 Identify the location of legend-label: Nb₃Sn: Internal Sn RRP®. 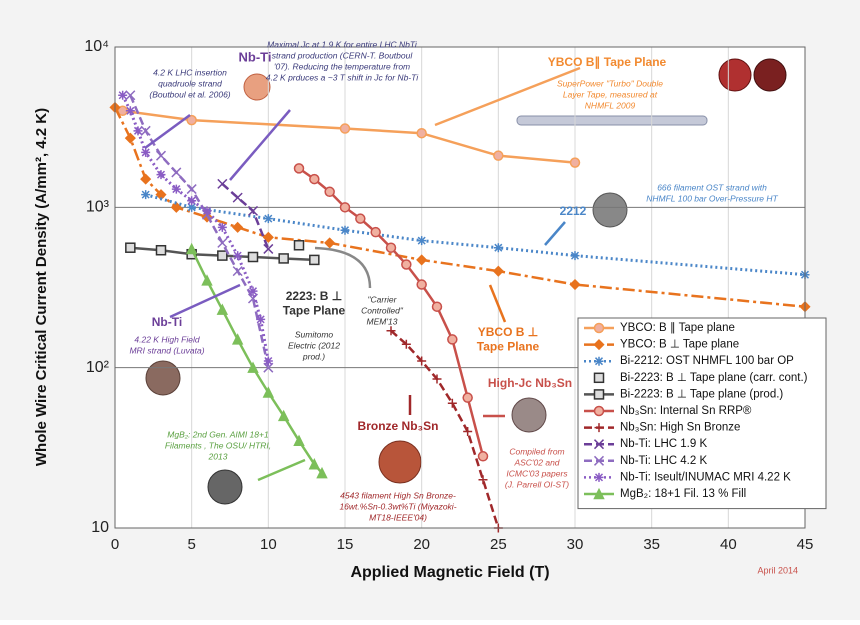
(686, 411).